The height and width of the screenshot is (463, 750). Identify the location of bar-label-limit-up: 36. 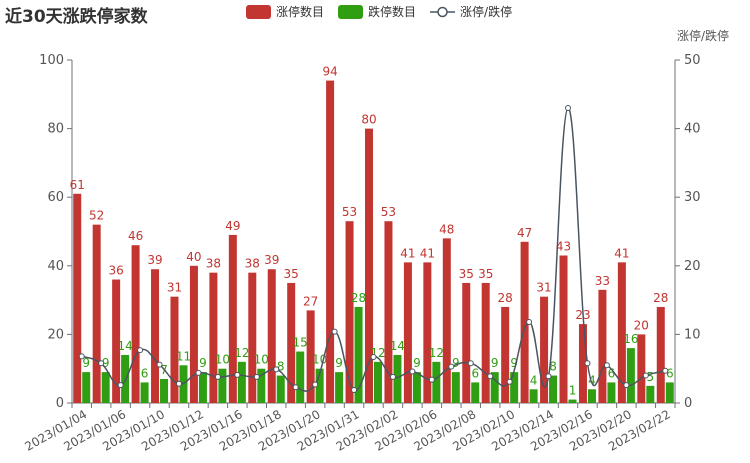
(115, 271).